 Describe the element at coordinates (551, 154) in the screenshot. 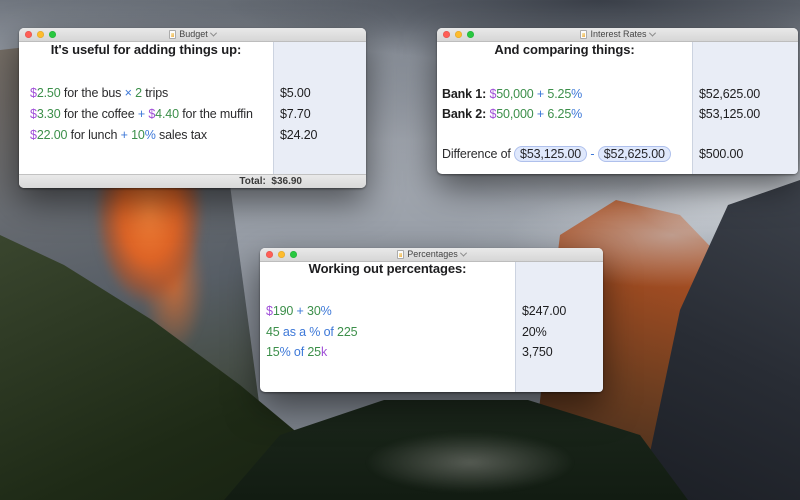

I see `token-pill: $53,125.00` at that location.